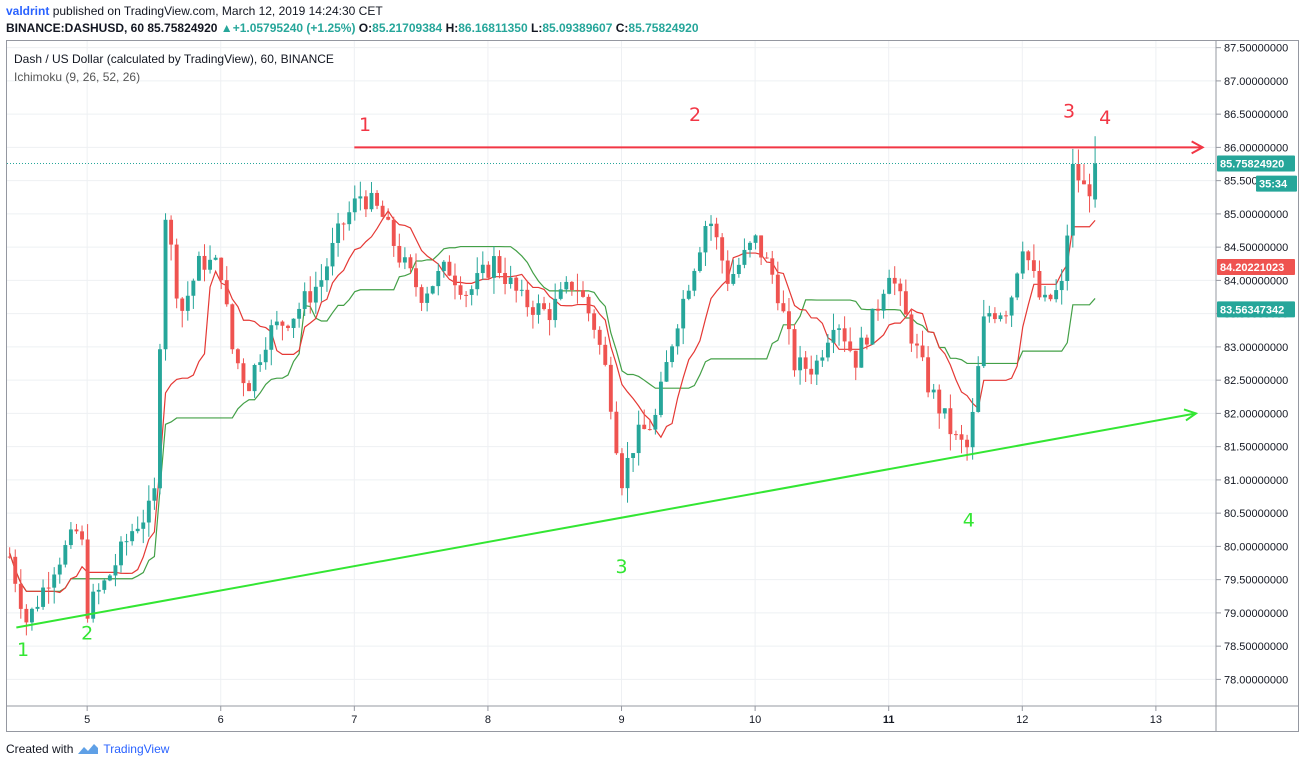 The height and width of the screenshot is (768, 1305). Describe the element at coordinates (1256, 281) in the screenshot. I see `y-tick-label: 84.00000000` at that location.